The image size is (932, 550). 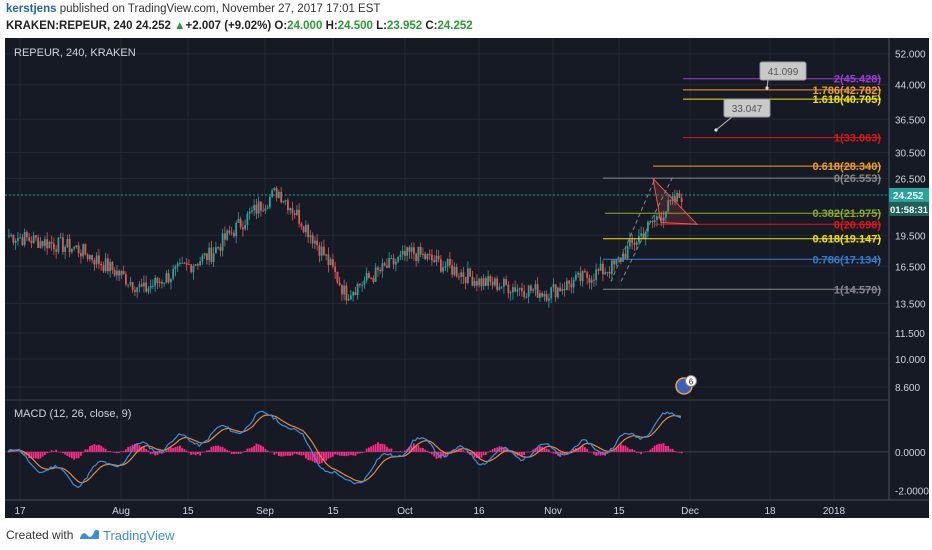 I want to click on channel-line, so click(x=633, y=230).